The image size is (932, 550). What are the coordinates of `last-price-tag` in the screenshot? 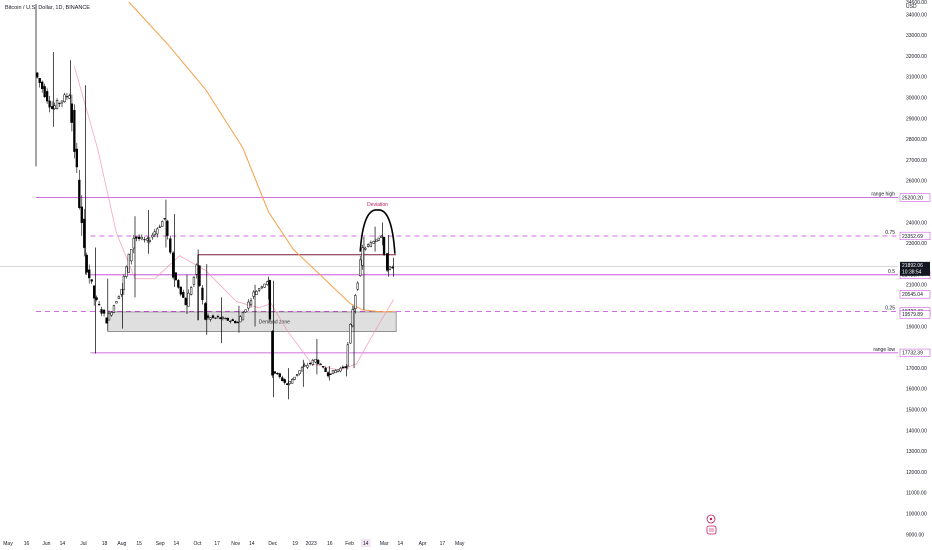 It's located at (915, 268).